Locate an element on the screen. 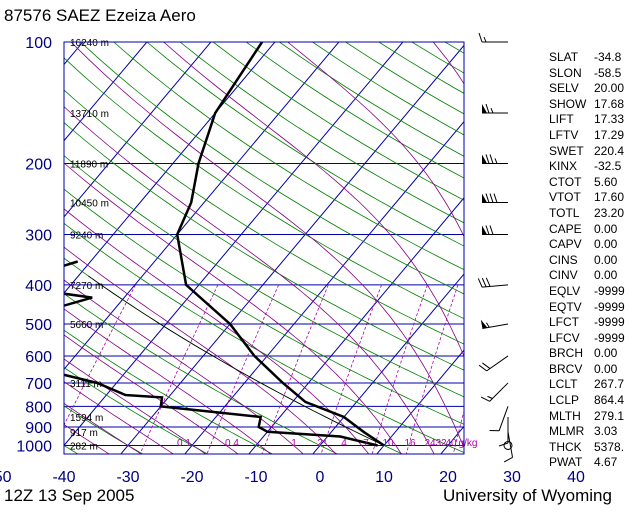  index-row: SLAT -34.8 is located at coordinates (594, 58).